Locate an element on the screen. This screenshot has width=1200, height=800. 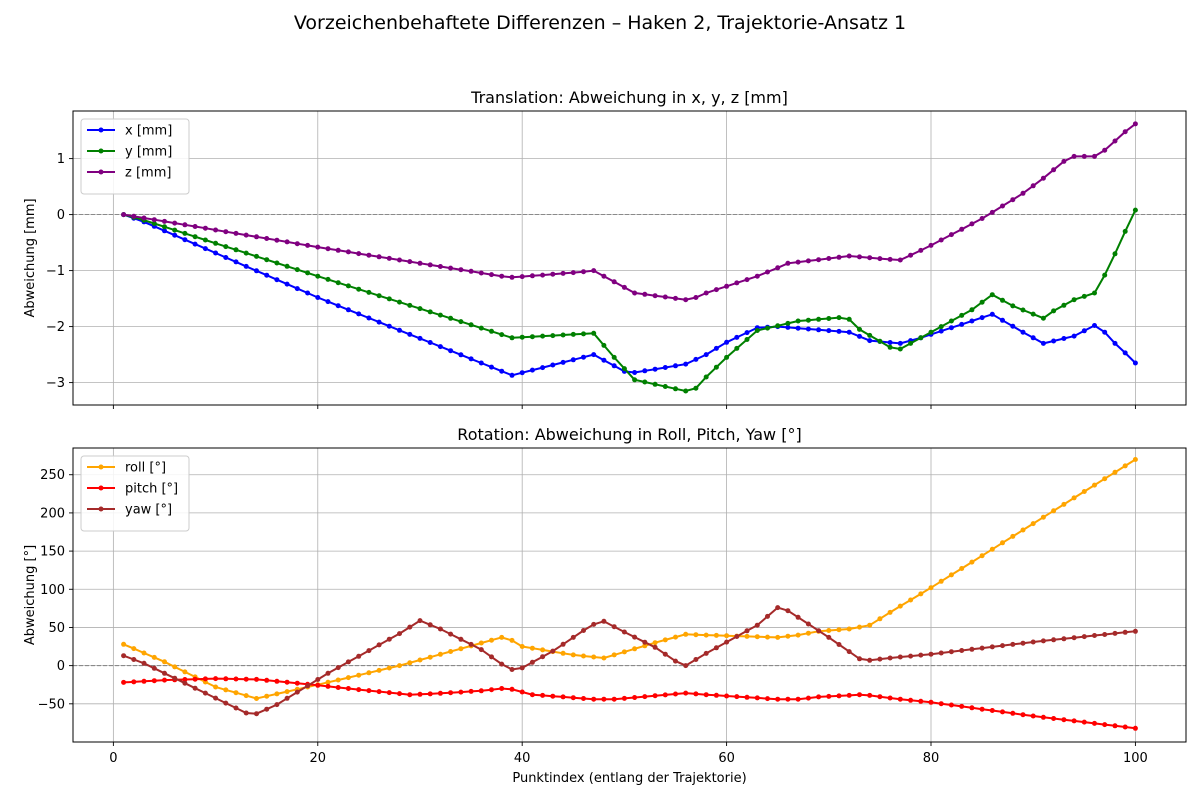
x-tick-label: 40 is located at coordinates (522, 758).